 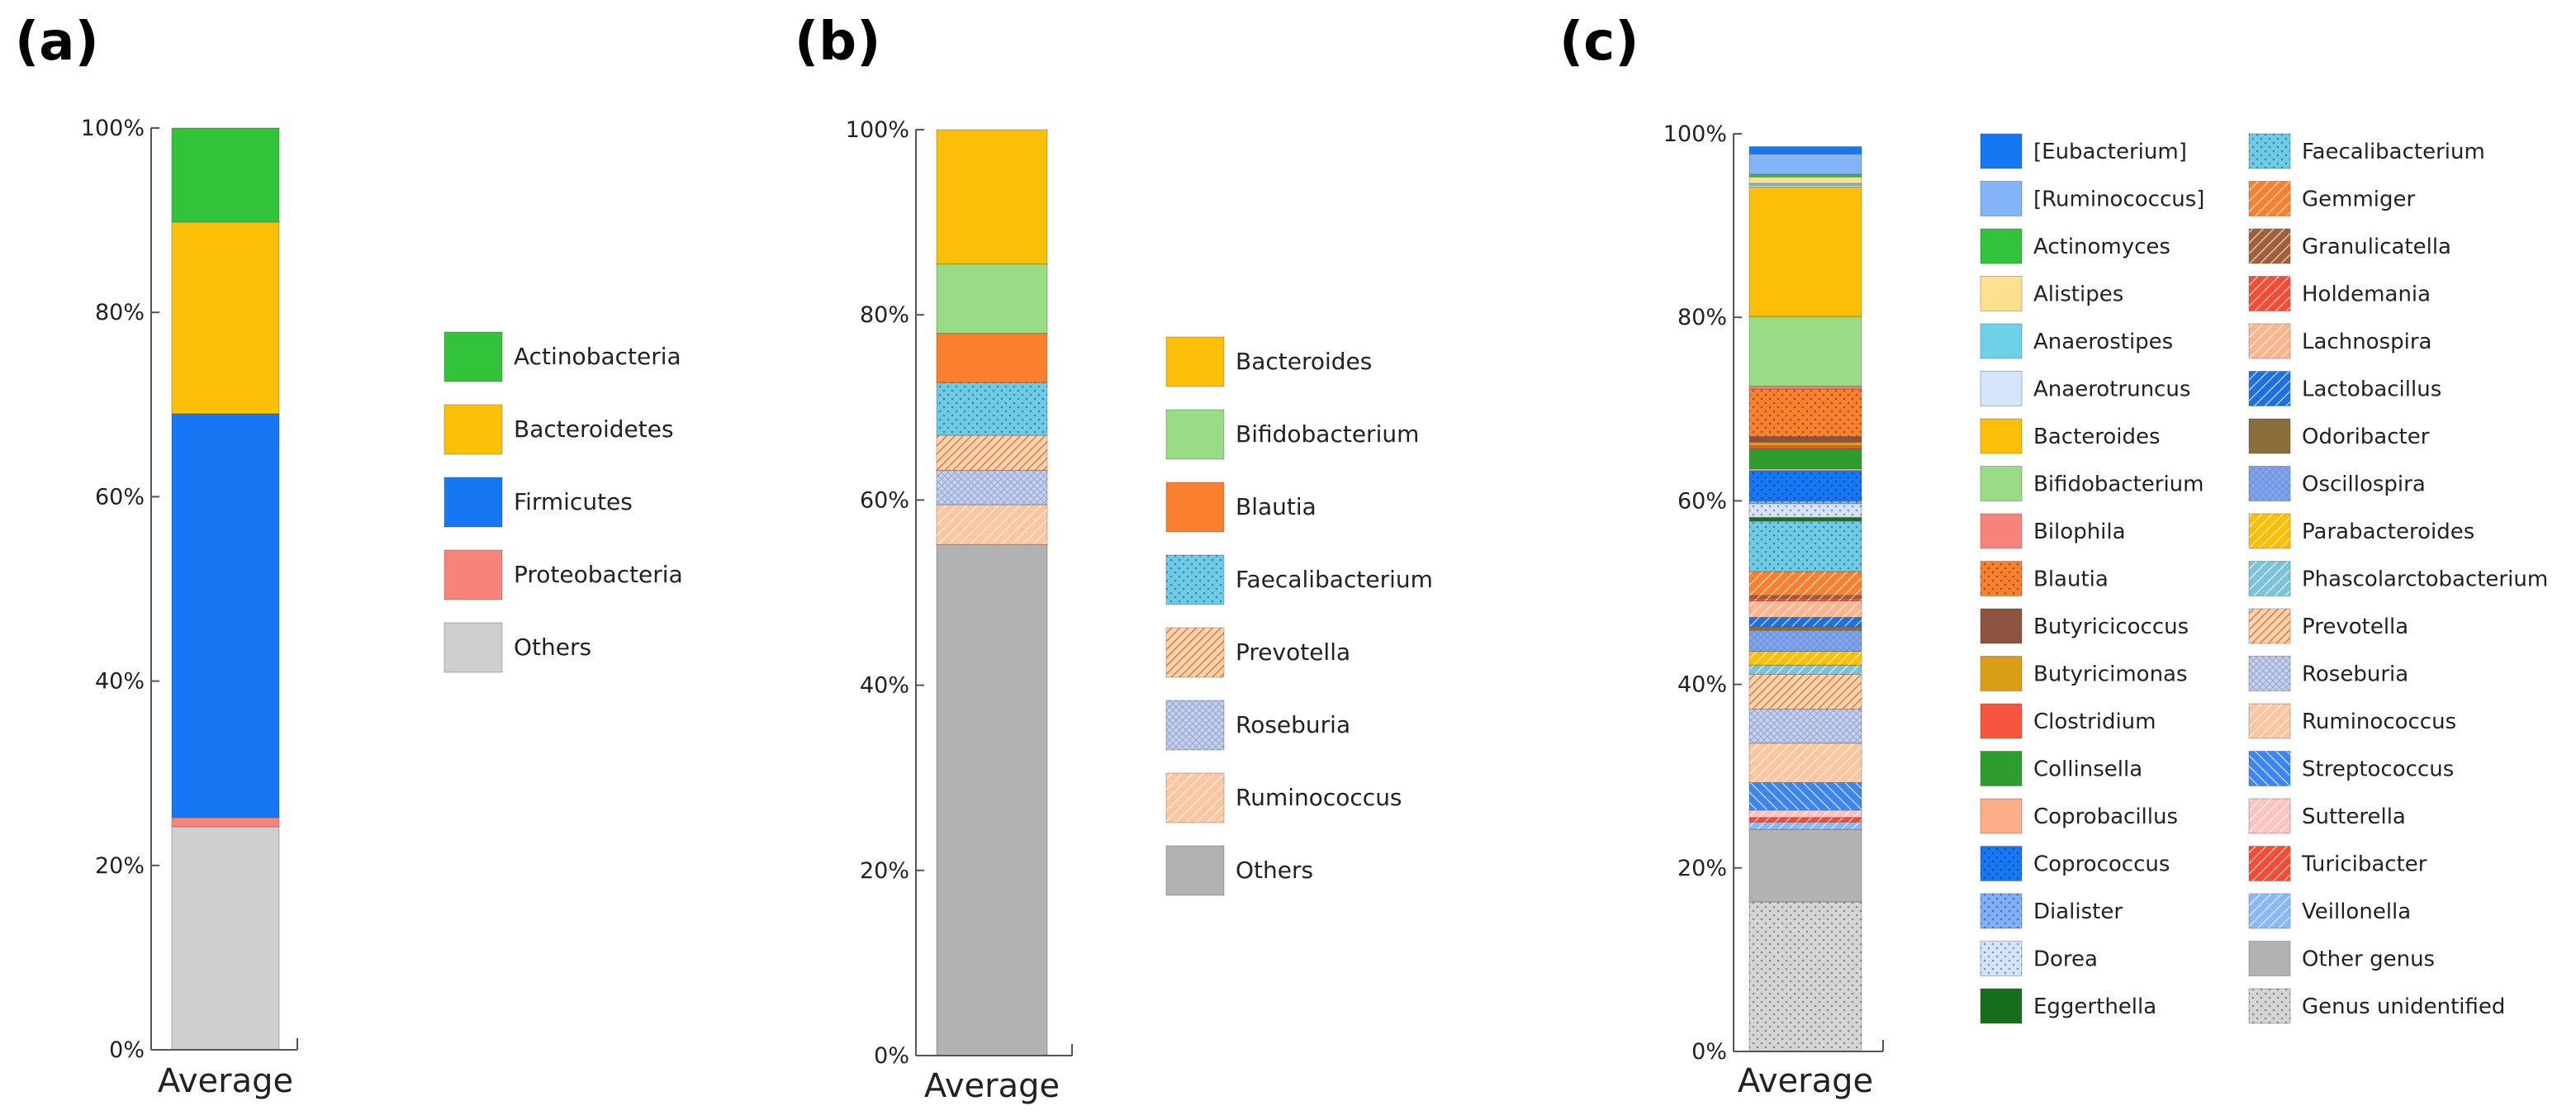 What do you see at coordinates (1805, 519) in the screenshot?
I see `bar-segment-eggerthella` at bounding box center [1805, 519].